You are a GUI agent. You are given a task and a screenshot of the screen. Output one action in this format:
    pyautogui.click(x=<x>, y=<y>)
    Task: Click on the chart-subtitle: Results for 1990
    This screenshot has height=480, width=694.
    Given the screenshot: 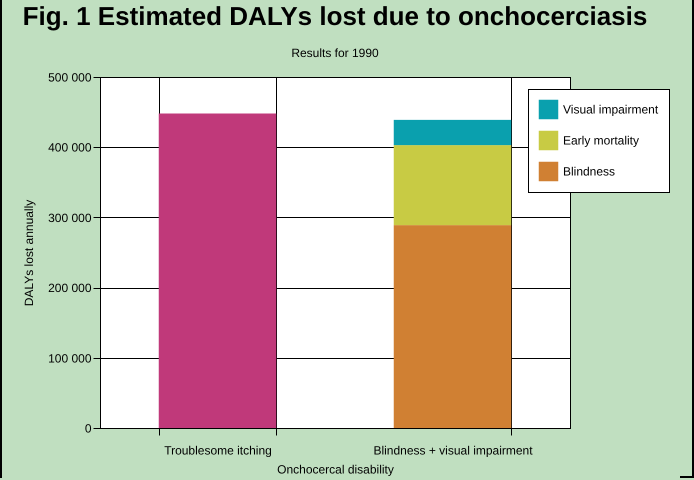 What is the action you would take?
    pyautogui.click(x=335, y=53)
    